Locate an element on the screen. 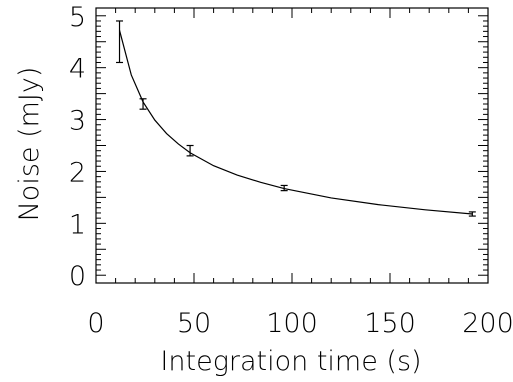 The image size is (513, 382). y-tick-label: 3 is located at coordinates (77, 121).